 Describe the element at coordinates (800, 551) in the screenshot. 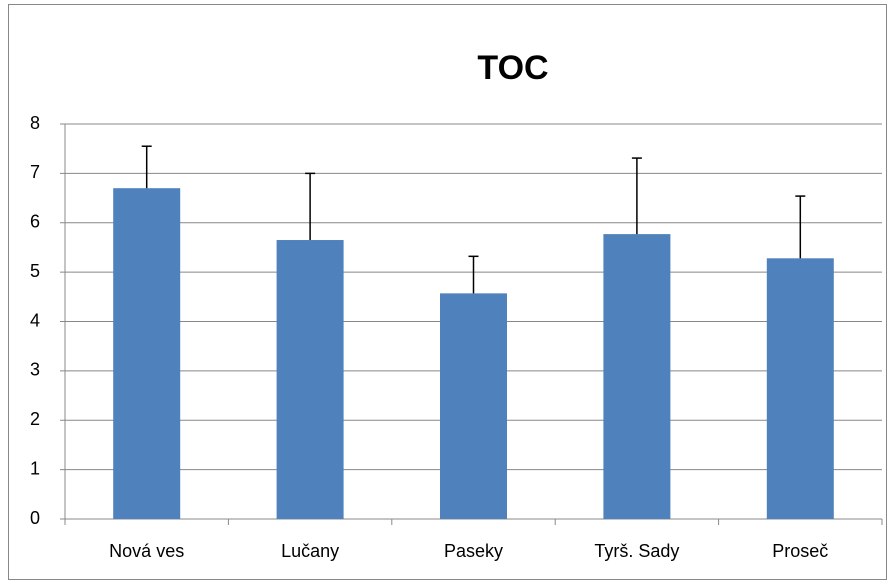

I see `x-tick-label: Proseč` at that location.